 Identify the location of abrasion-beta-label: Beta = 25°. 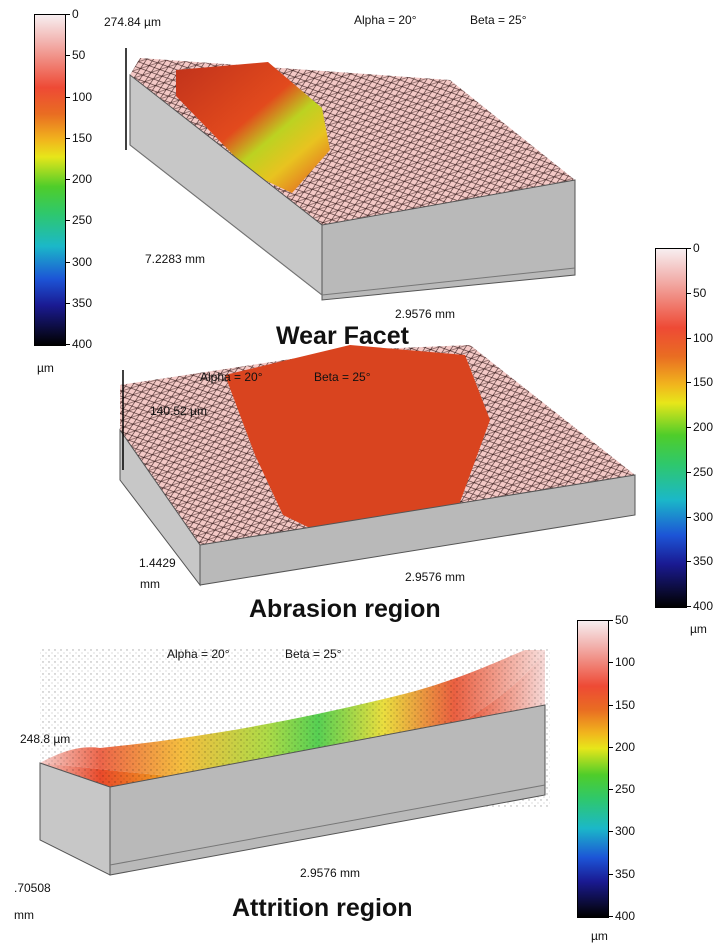
(342, 377).